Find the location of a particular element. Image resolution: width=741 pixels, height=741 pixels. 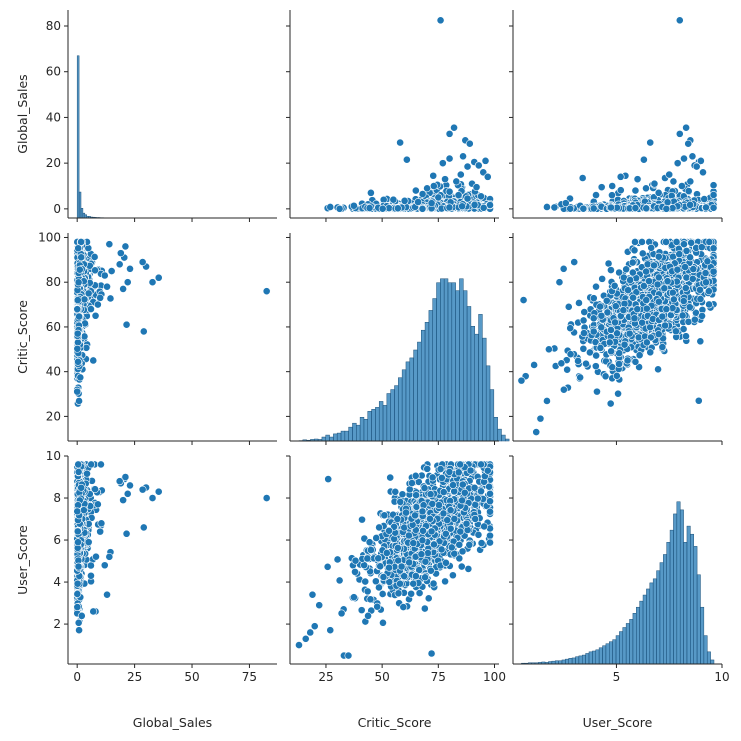

y-tick-label: 40 is located at coordinates (53, 117).